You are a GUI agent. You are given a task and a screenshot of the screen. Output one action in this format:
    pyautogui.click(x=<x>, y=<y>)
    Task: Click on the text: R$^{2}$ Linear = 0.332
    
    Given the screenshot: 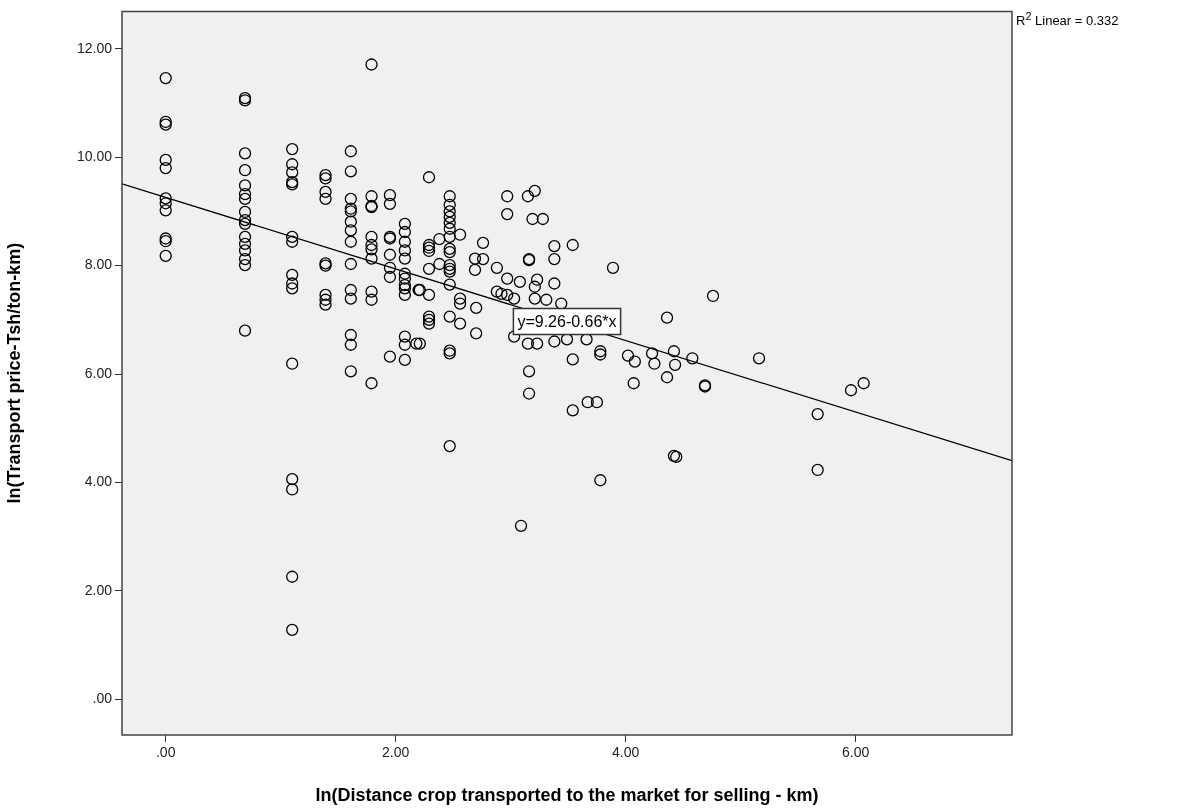 What is the action you would take?
    pyautogui.click(x=1067, y=19)
    